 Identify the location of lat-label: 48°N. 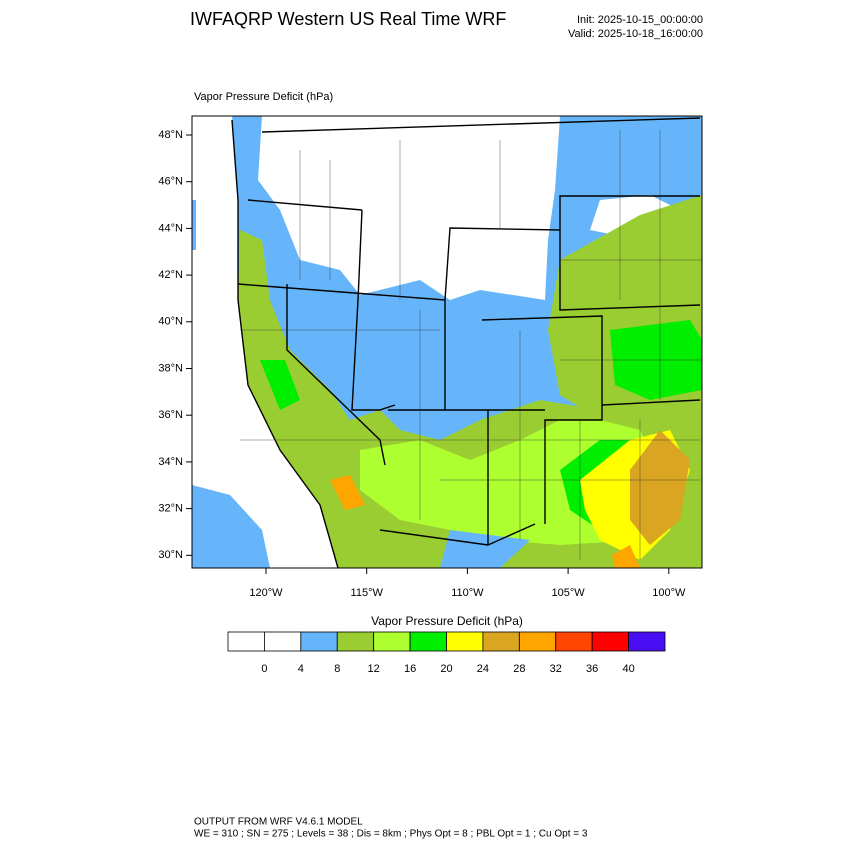
(170, 135).